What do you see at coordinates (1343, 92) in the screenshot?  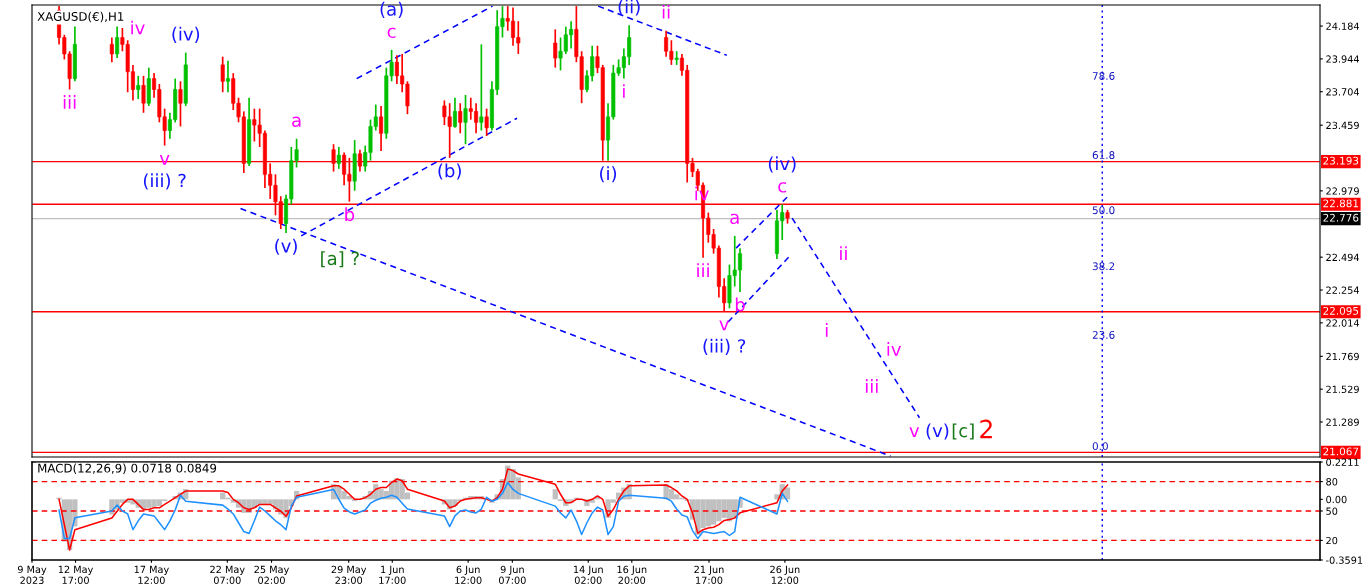 I see `y-tick-label: 23.704` at bounding box center [1343, 92].